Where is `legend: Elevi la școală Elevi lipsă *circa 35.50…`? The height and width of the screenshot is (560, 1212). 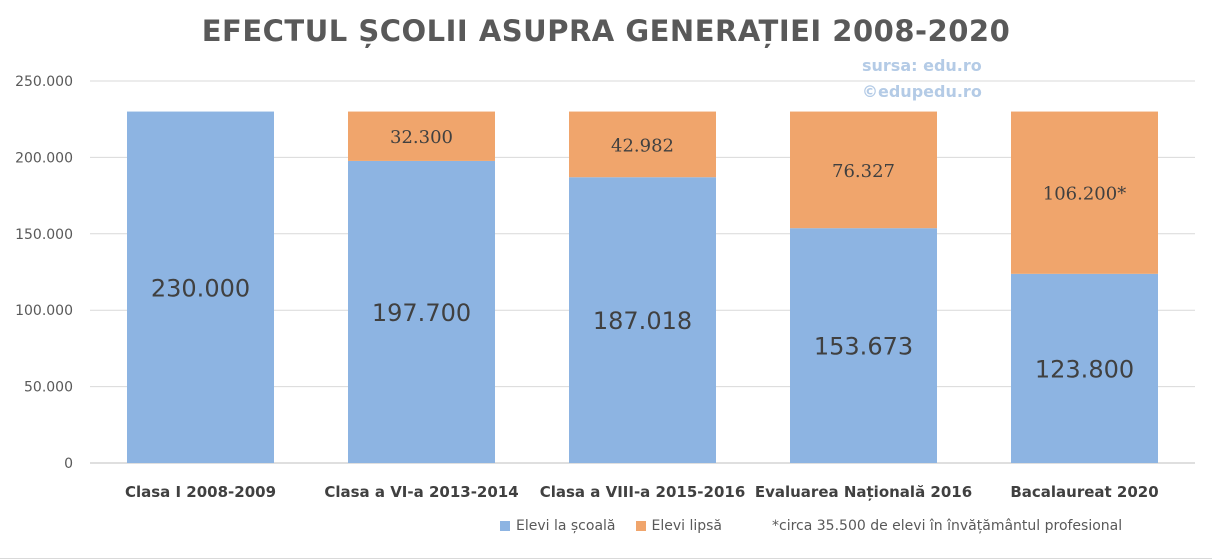
legend: Elevi la școală Elevi lipsă *circa 35.50… is located at coordinates (811, 526).